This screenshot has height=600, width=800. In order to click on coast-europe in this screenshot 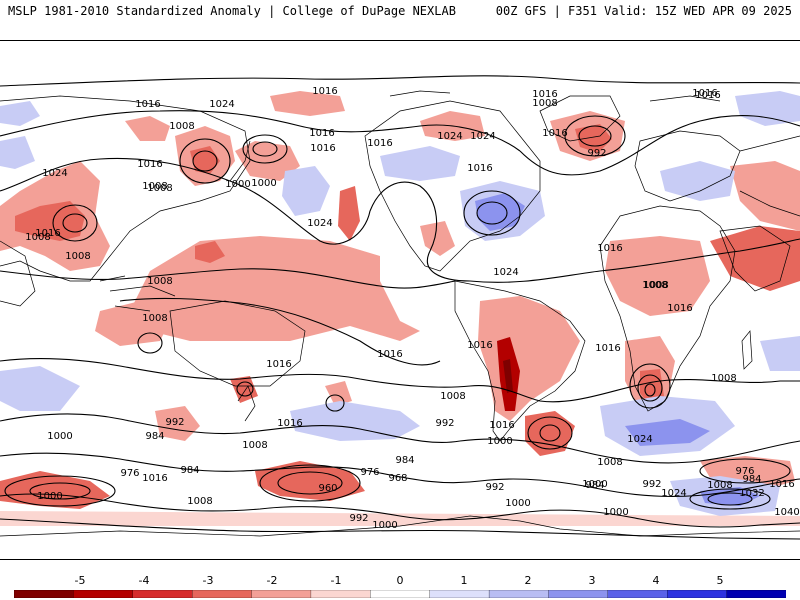, I will do `click(687, 166)`.